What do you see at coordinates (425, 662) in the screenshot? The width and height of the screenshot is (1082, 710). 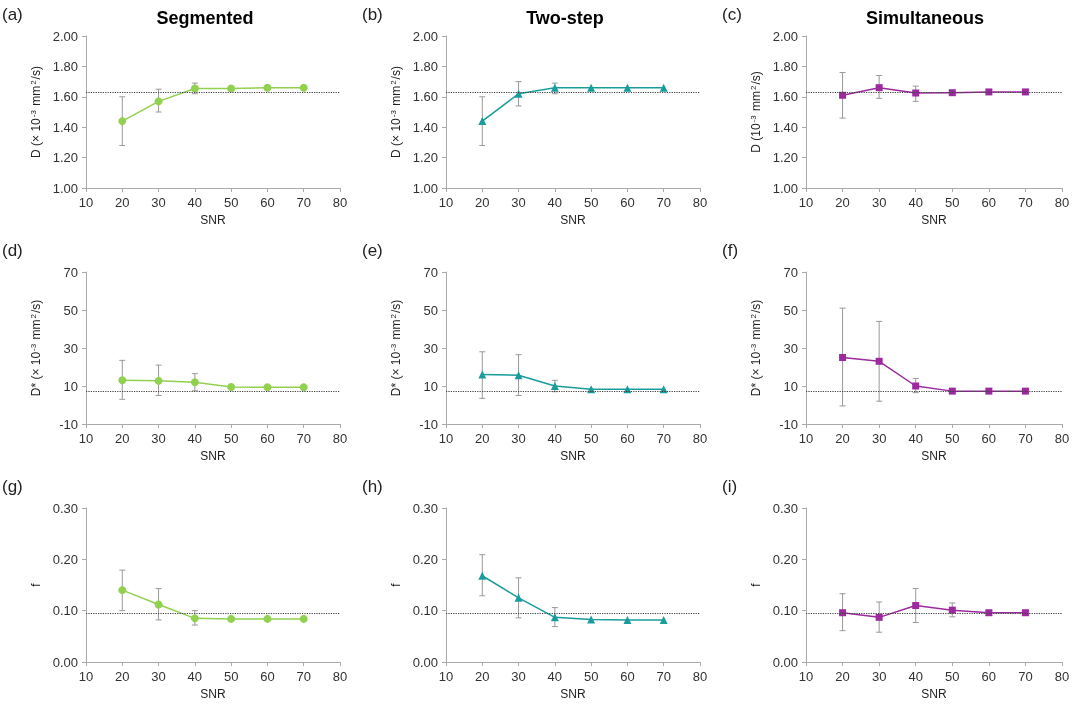 I see `y-tick-label: 0.00` at bounding box center [425, 662].